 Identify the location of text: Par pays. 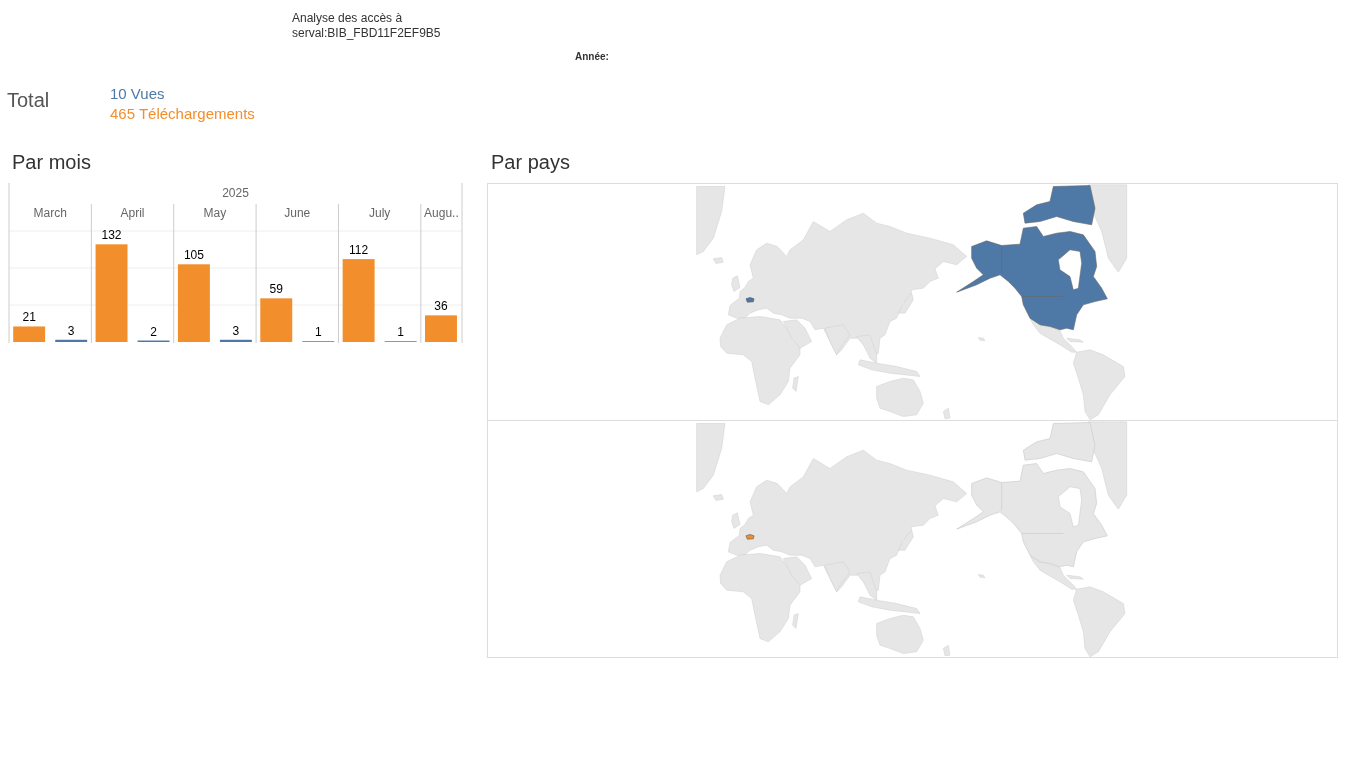
(530, 162).